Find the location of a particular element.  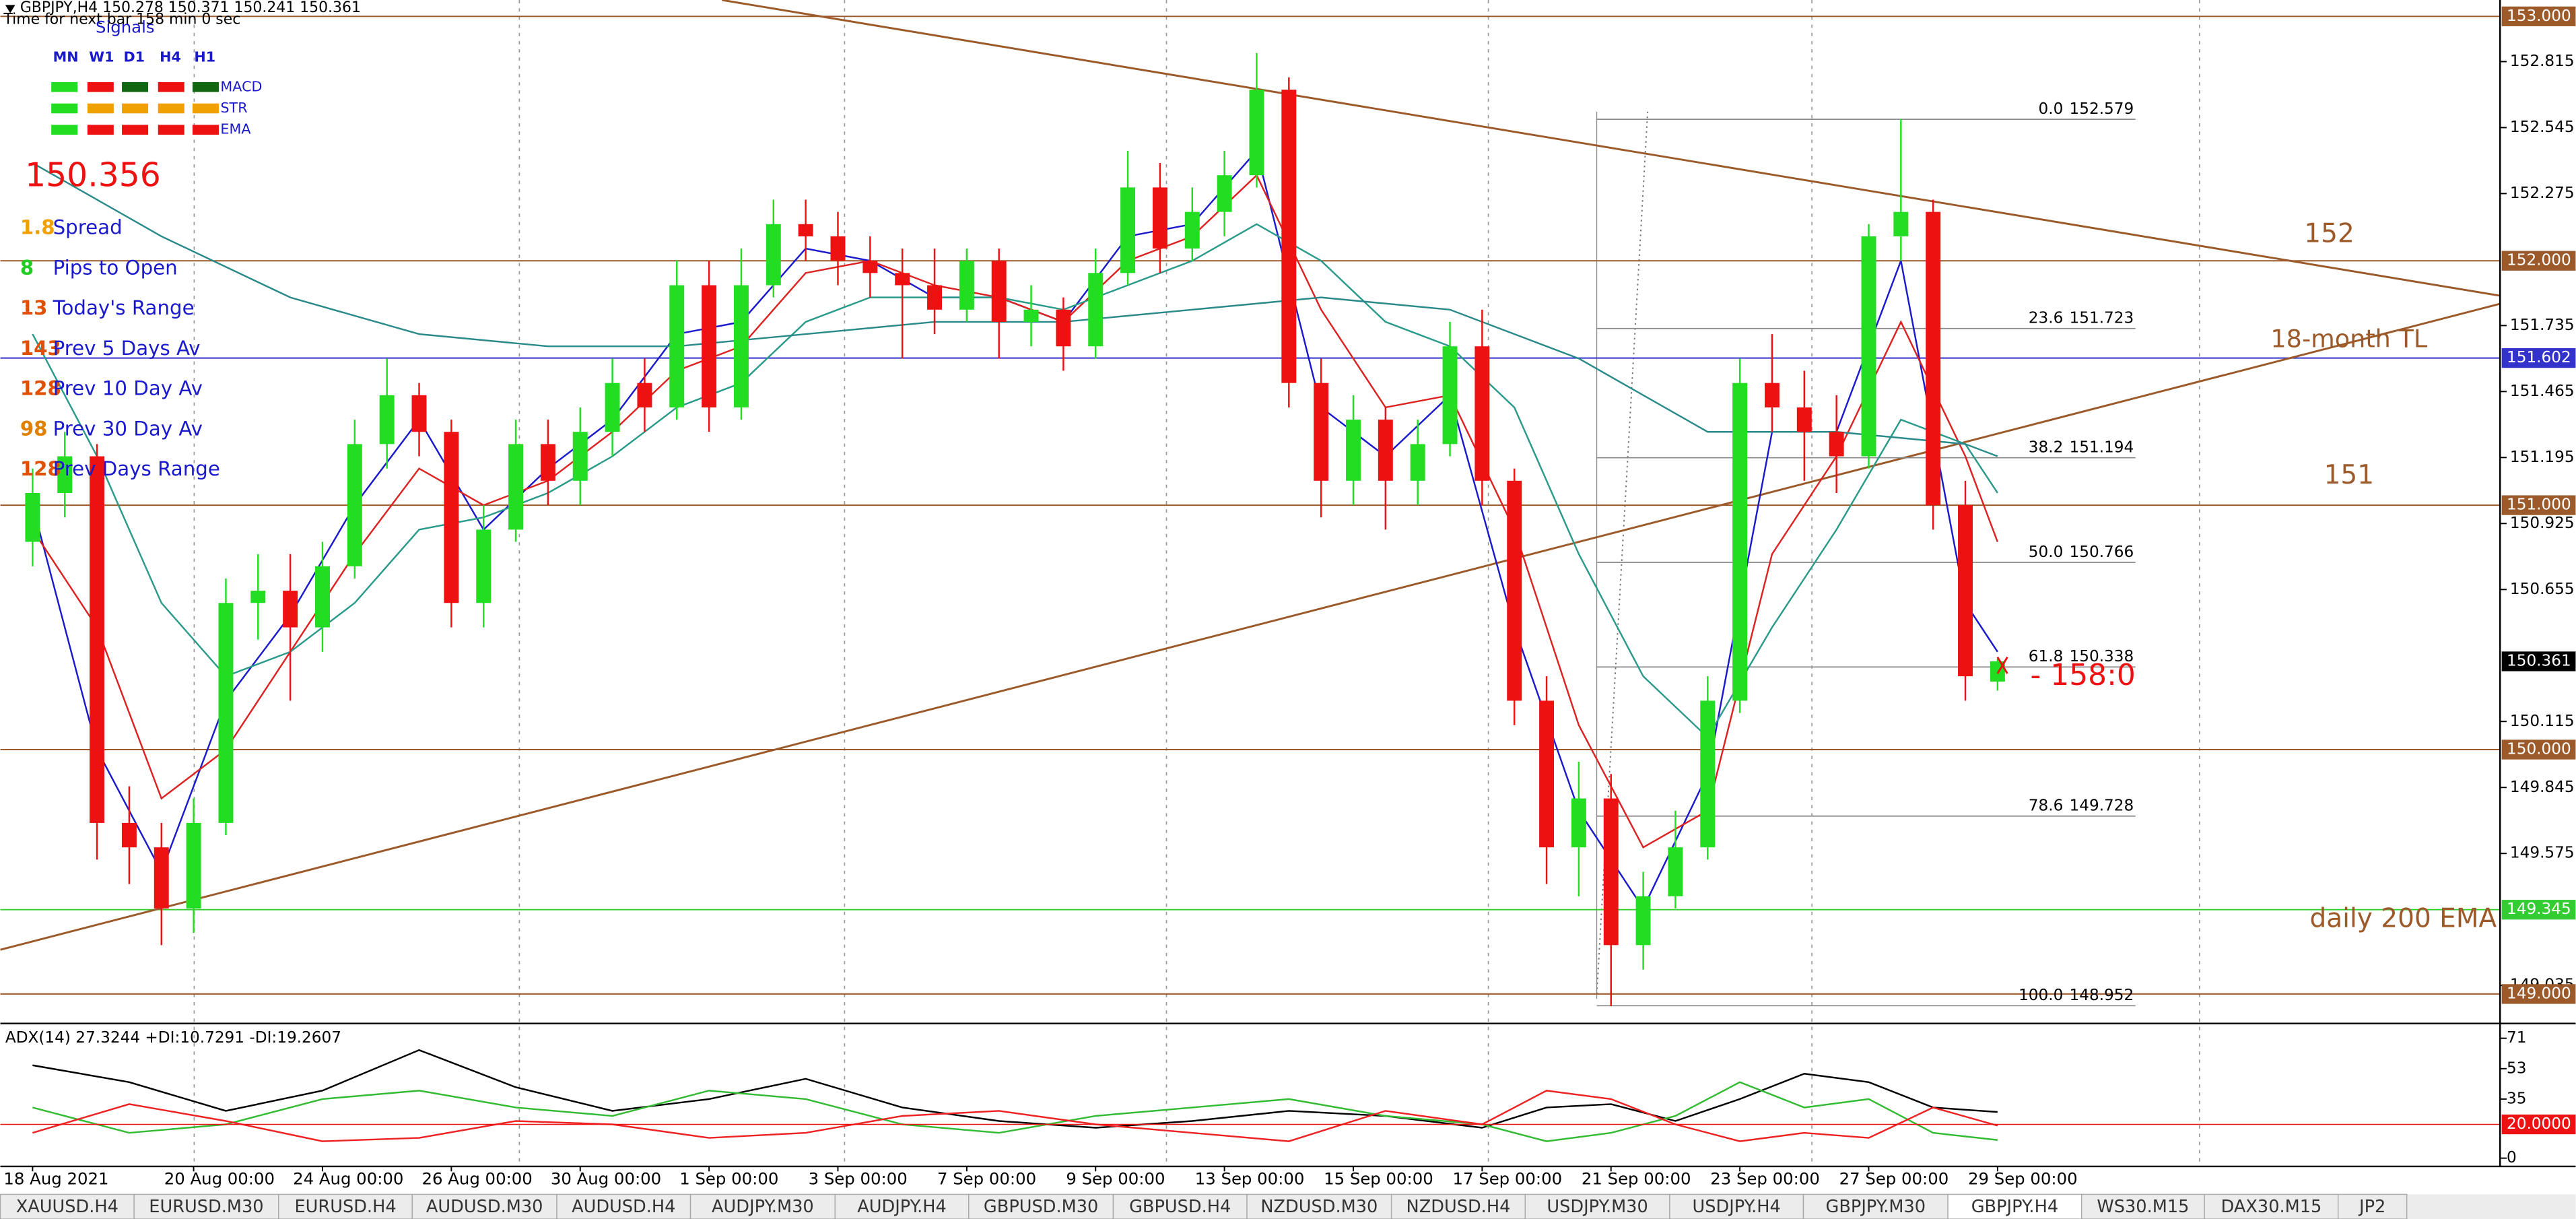

tab-label: GBPUSD.M30 is located at coordinates (1041, 1207).